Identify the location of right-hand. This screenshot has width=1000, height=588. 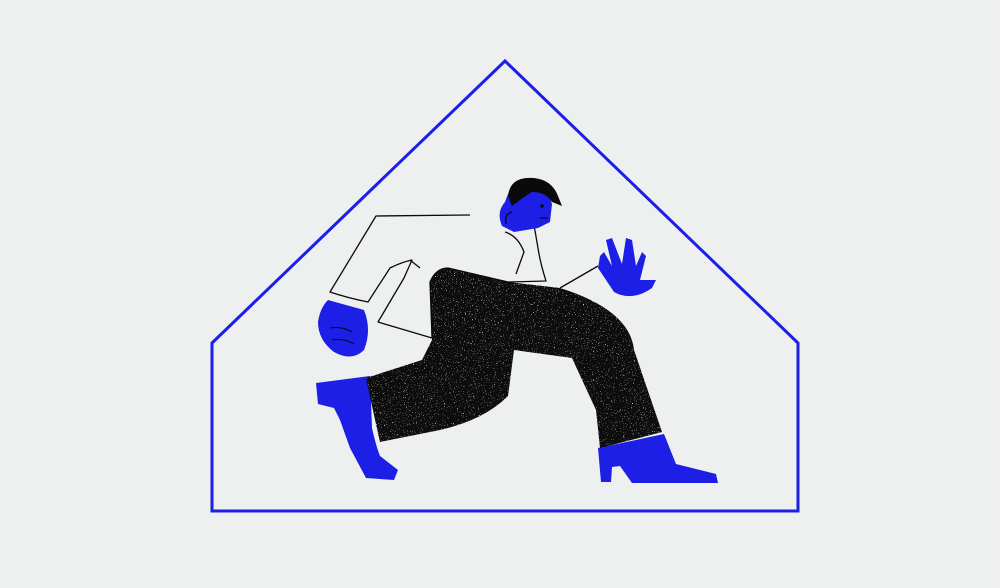
(627, 267).